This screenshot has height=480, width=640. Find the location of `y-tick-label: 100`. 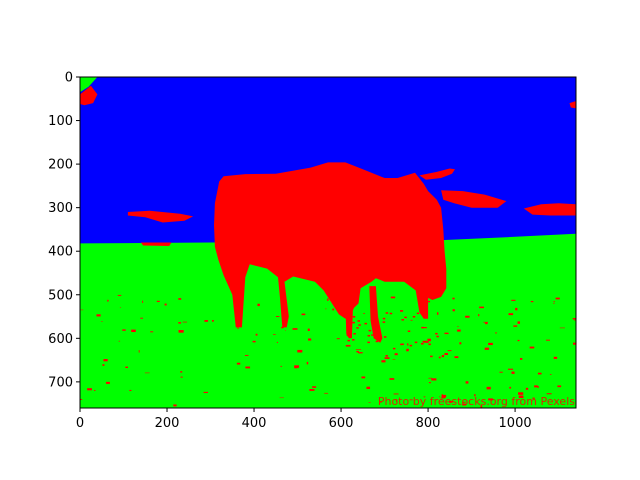

y-tick-label: 100 is located at coordinates (60, 121).